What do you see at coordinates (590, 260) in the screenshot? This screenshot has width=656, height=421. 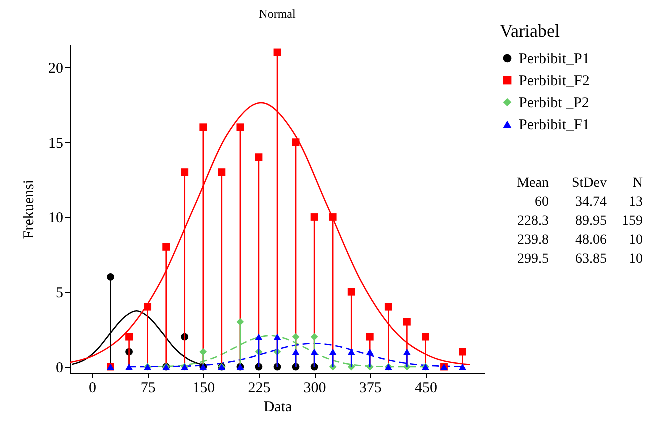 I see `text: 63.85` at bounding box center [590, 260].